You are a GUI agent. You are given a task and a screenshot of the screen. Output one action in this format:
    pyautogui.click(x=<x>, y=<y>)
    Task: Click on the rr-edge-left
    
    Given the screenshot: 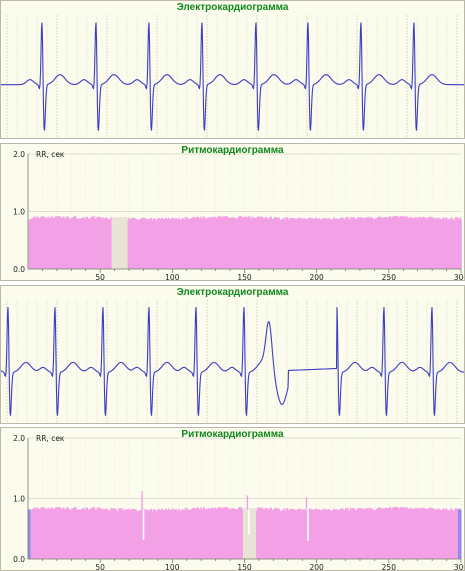 What is the action you would take?
    pyautogui.click(x=29, y=534)
    